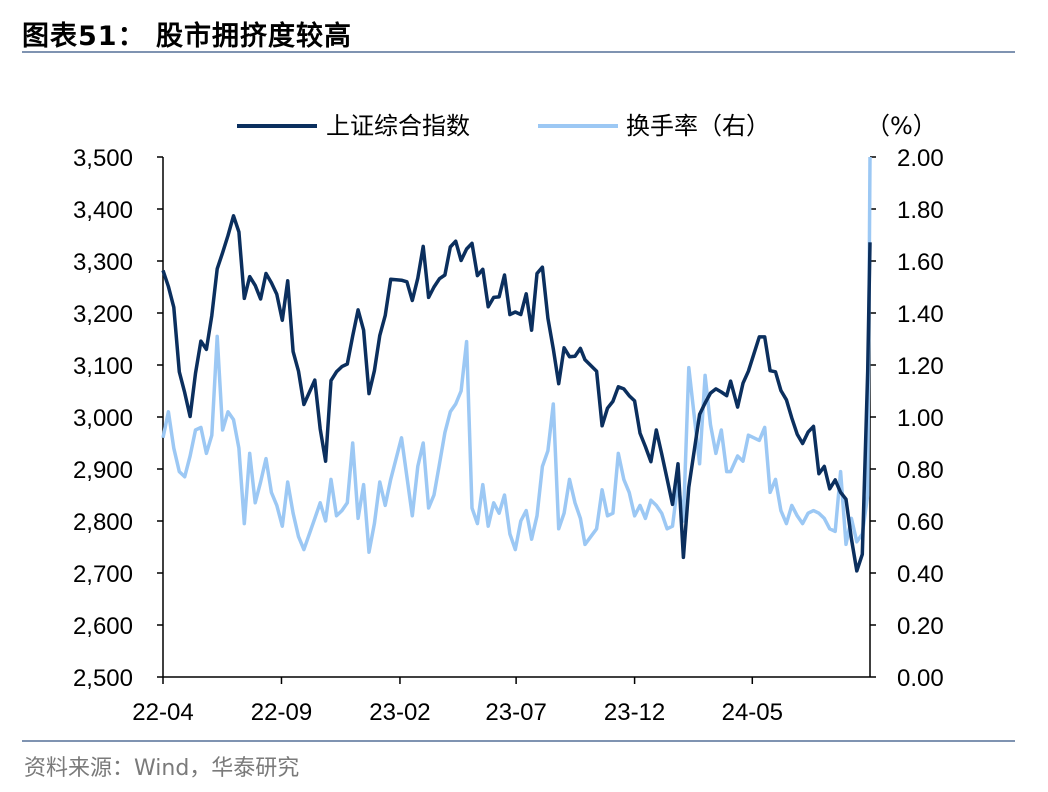 Image resolution: width=1048 pixels, height=792 pixels. Describe the element at coordinates (162, 712) in the screenshot. I see `x-tick-label: 22-04` at that location.